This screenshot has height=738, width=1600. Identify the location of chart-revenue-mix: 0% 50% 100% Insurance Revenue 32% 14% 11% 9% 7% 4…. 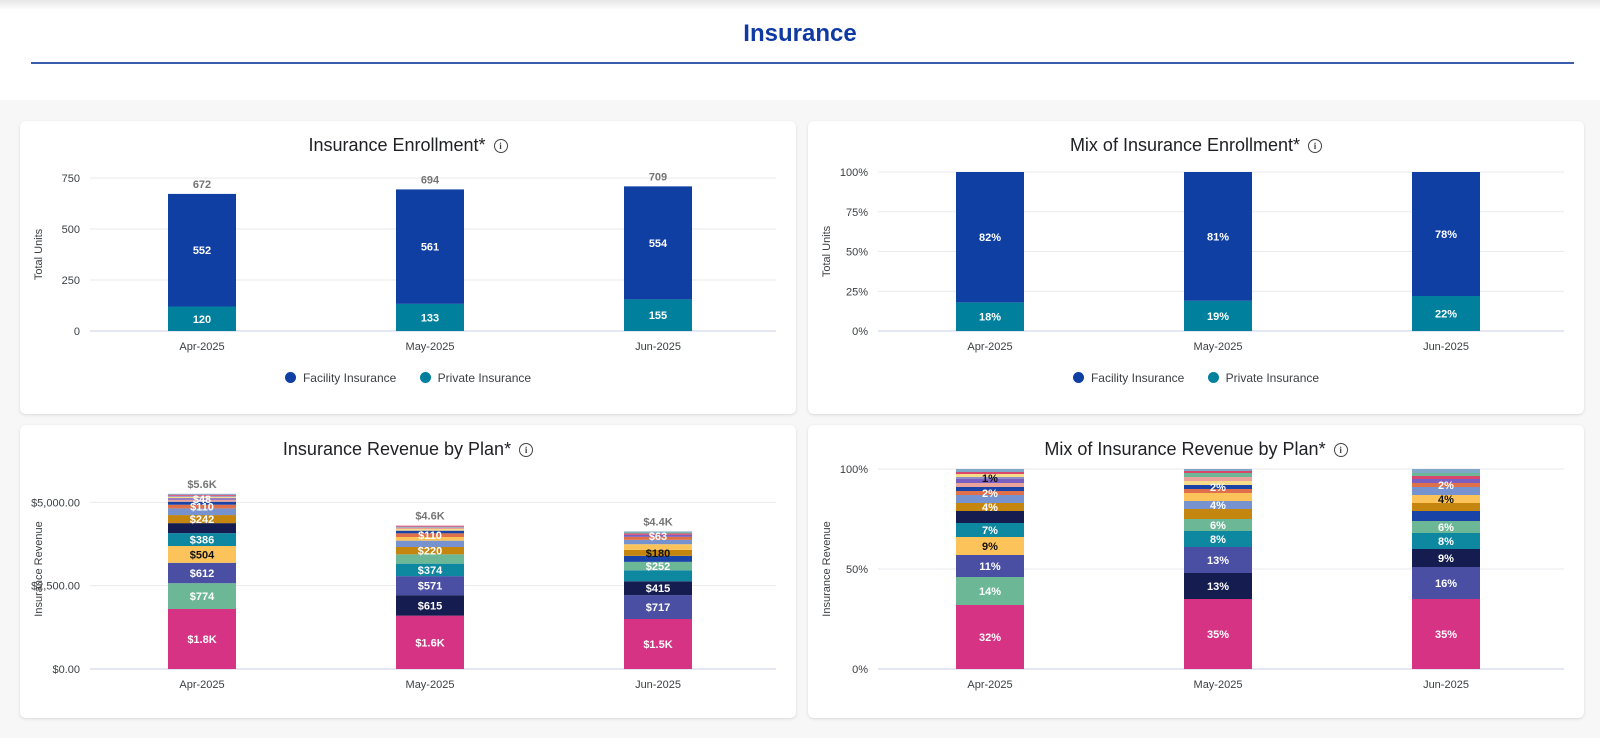
(1192, 577).